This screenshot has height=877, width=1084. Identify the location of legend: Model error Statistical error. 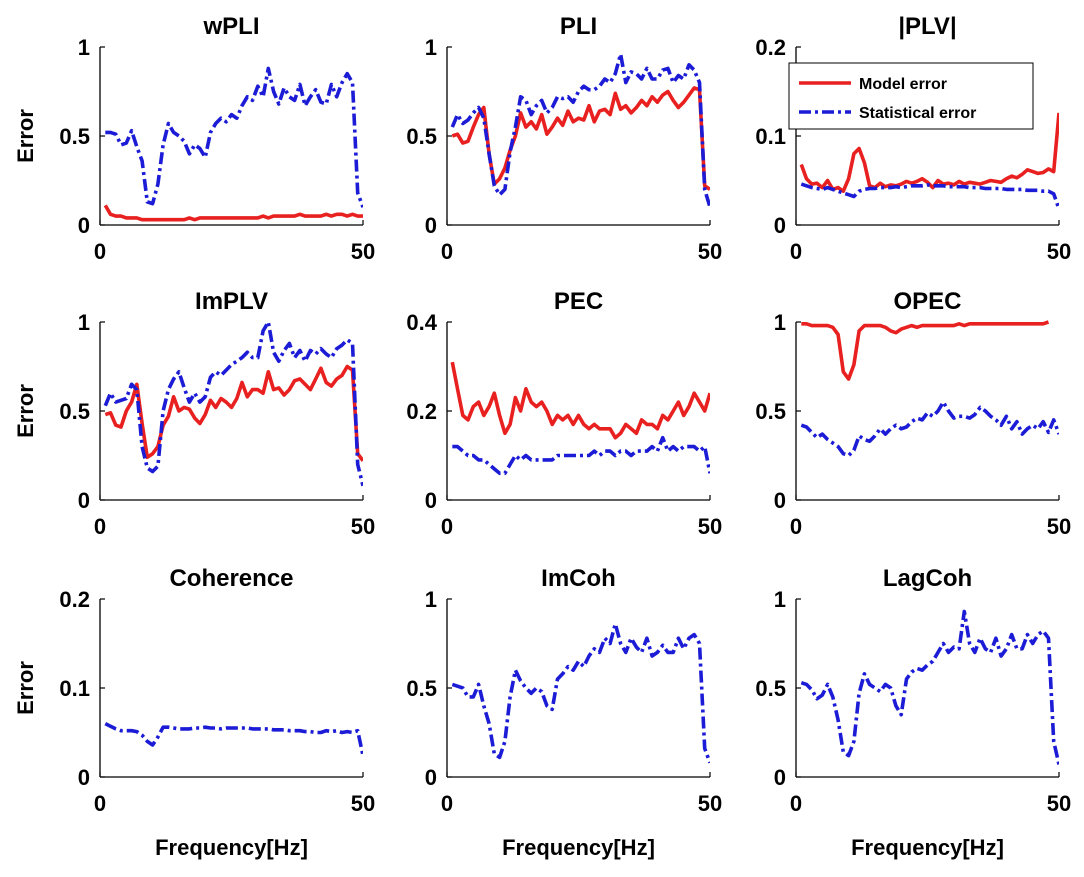
(911, 96).